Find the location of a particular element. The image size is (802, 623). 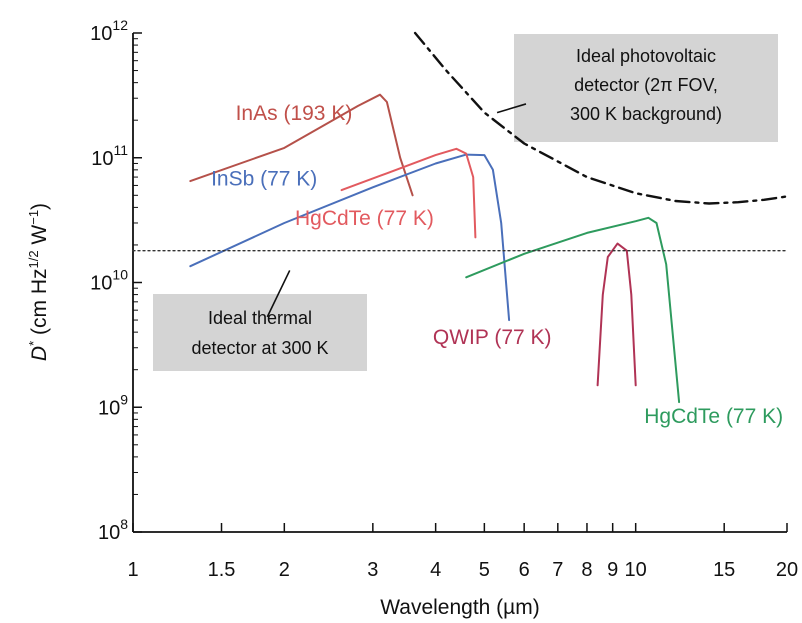

x-tick-label-9: 9 is located at coordinates (612, 570).